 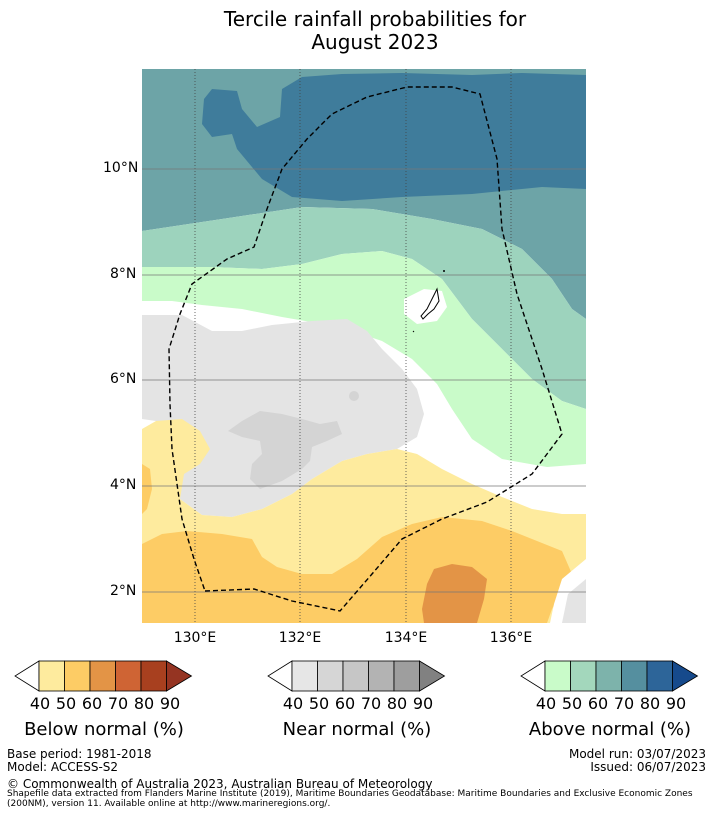 I want to click on near-island-clear, so click(x=425, y=306).